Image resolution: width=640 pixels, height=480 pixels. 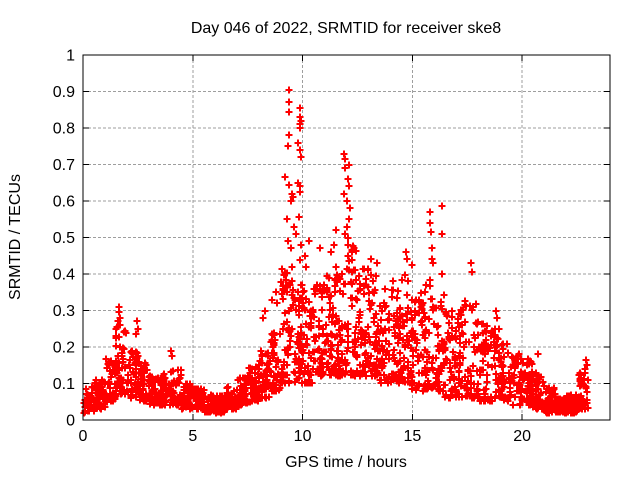 I want to click on y-tick-label: 0, so click(x=70, y=421).